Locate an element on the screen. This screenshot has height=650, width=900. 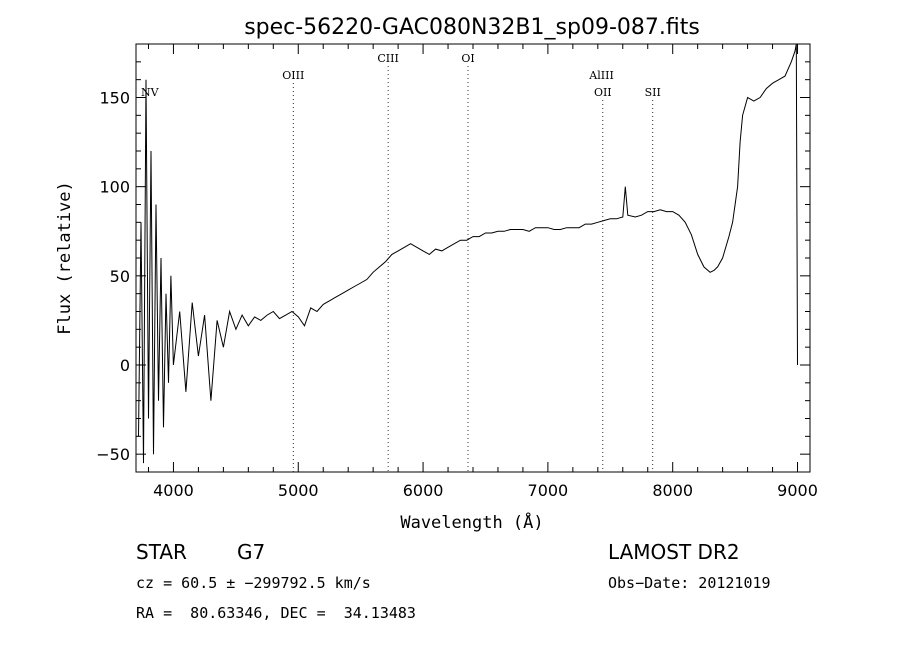
x-tick-label: 9000 is located at coordinates (797, 490).